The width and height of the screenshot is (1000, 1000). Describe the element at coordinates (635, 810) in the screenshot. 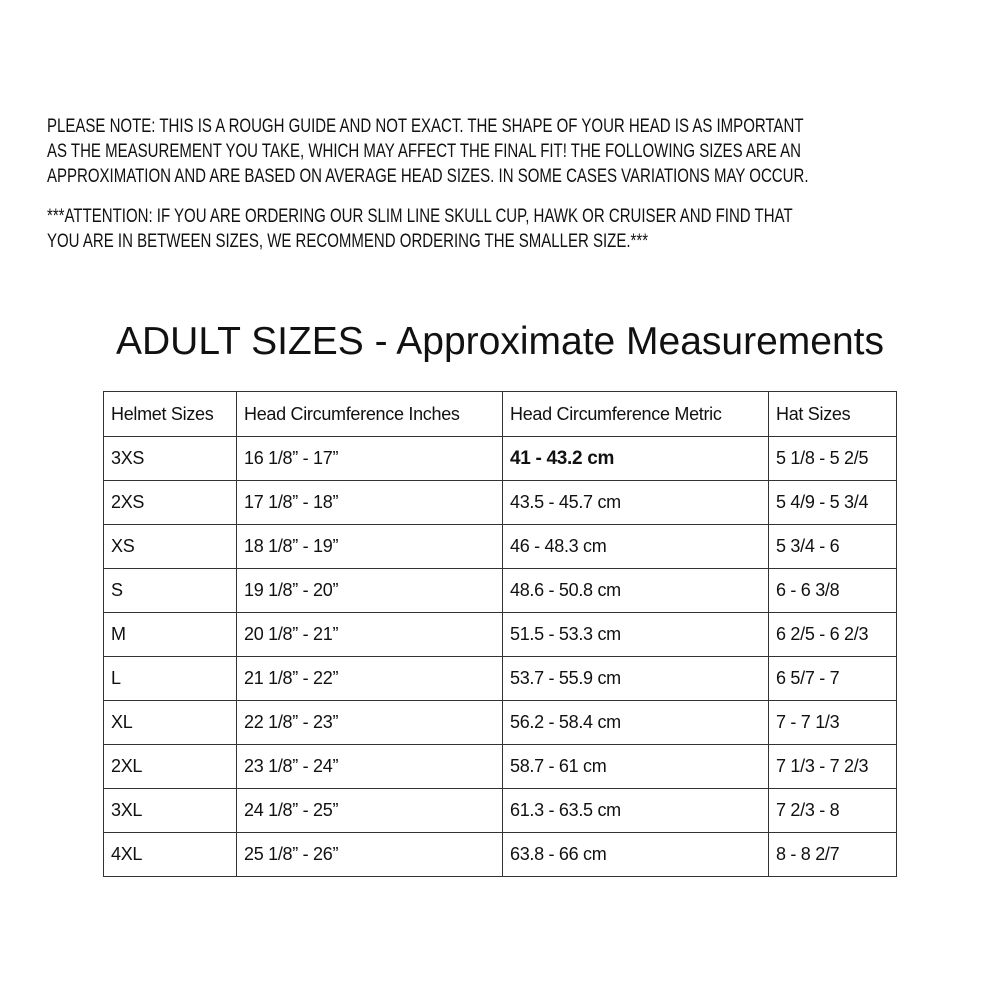

I see `metric-cell: 61.3 - 63.5 cm` at that location.